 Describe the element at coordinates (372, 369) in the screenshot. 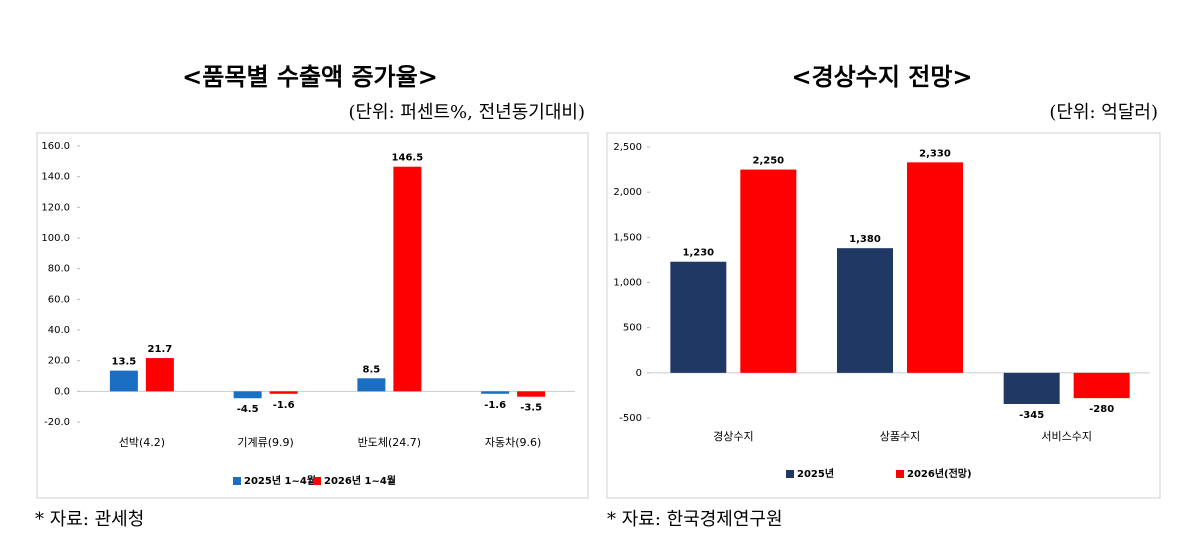

I see `value-label: 8.5` at that location.